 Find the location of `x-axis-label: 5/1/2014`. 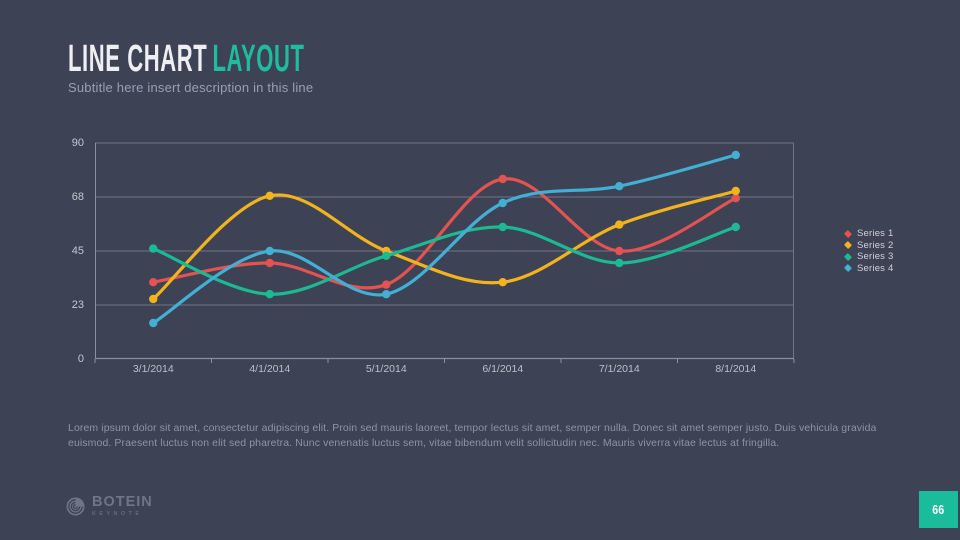

x-axis-label: 5/1/2014 is located at coordinates (386, 369).